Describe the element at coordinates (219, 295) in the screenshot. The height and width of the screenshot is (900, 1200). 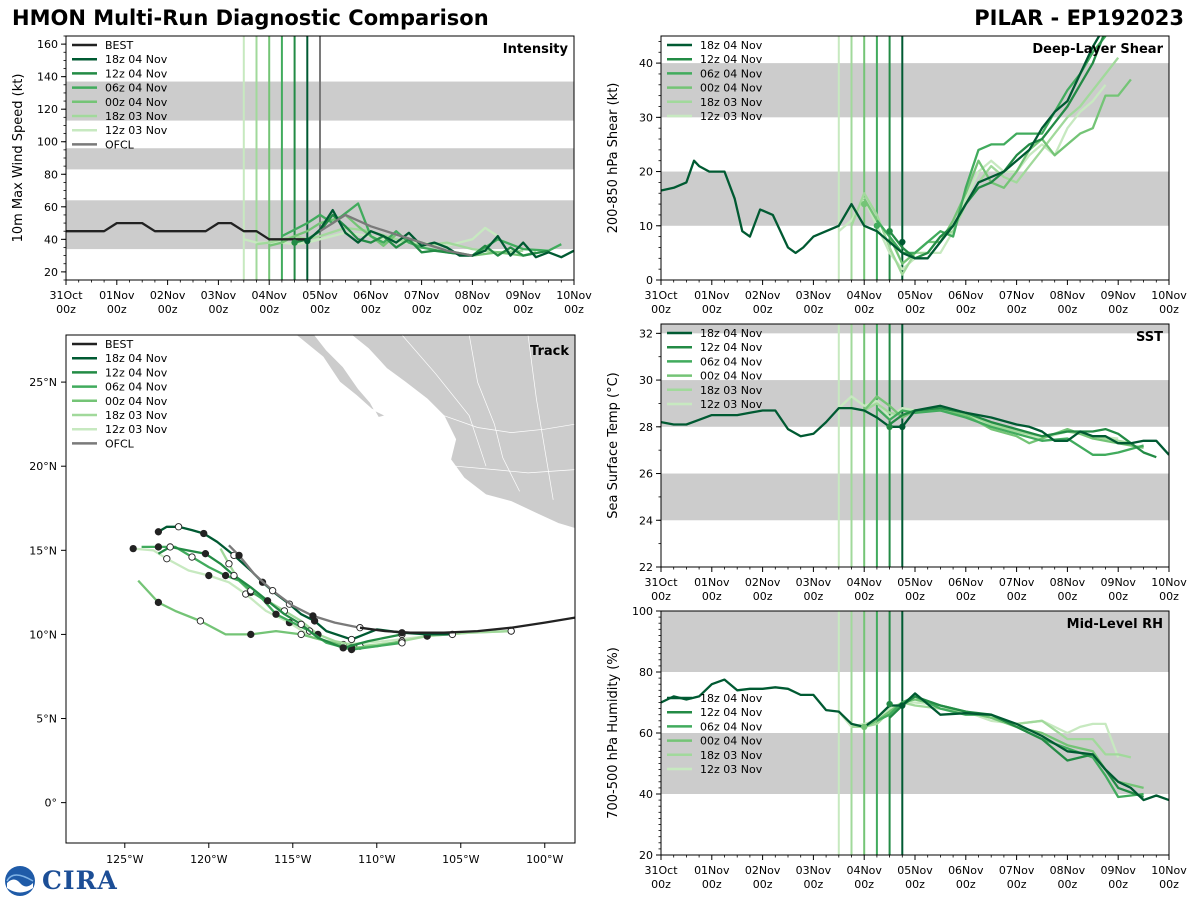
I see `intensity-x-tick-label: 03Nov` at that location.